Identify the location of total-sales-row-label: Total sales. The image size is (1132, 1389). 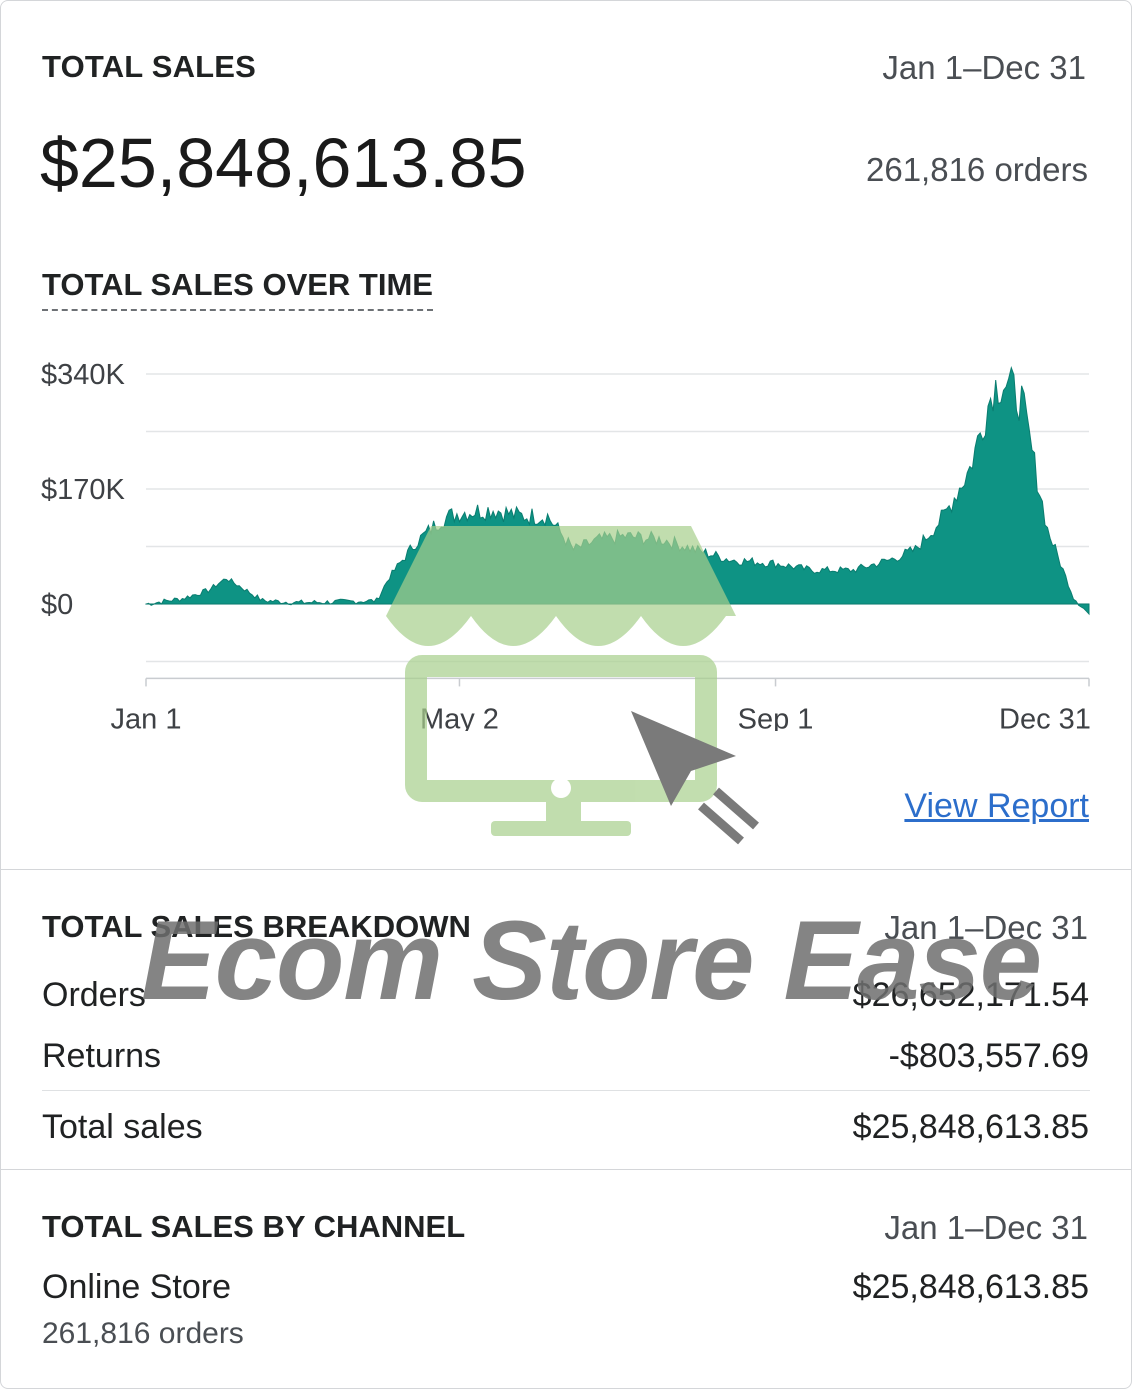
(122, 1127).